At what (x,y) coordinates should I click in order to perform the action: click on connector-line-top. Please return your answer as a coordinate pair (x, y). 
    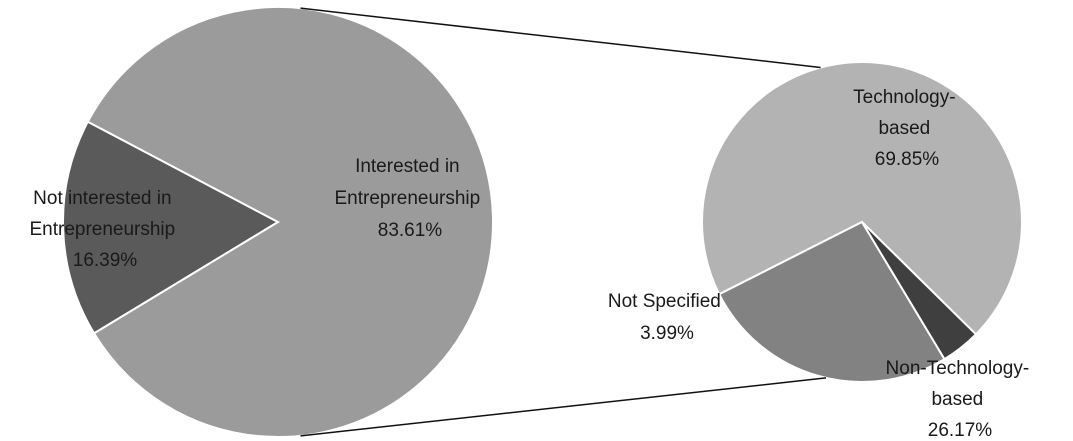
    Looking at the image, I should click on (560, 38).